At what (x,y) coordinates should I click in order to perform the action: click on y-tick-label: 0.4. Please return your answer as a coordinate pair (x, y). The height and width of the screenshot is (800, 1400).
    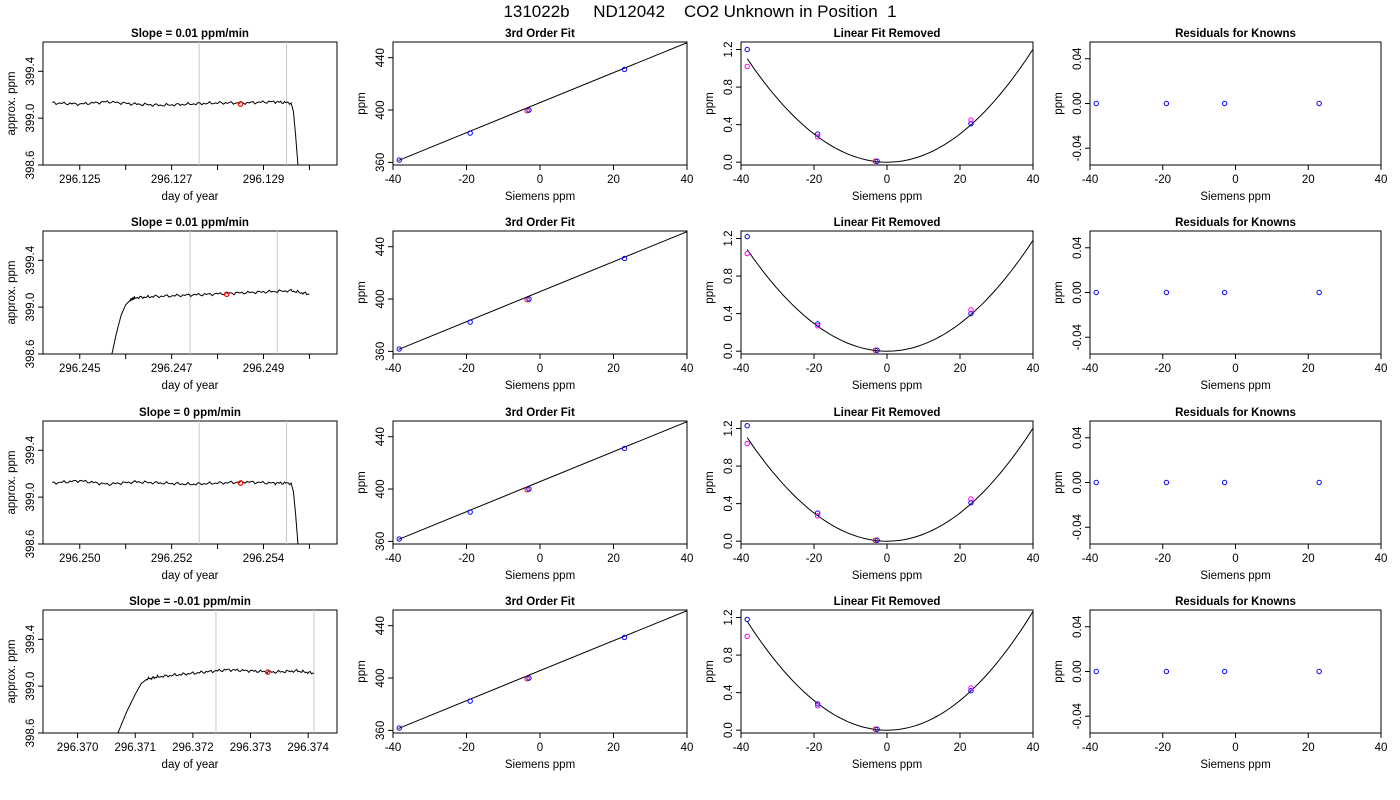
    Looking at the image, I should click on (729, 124).